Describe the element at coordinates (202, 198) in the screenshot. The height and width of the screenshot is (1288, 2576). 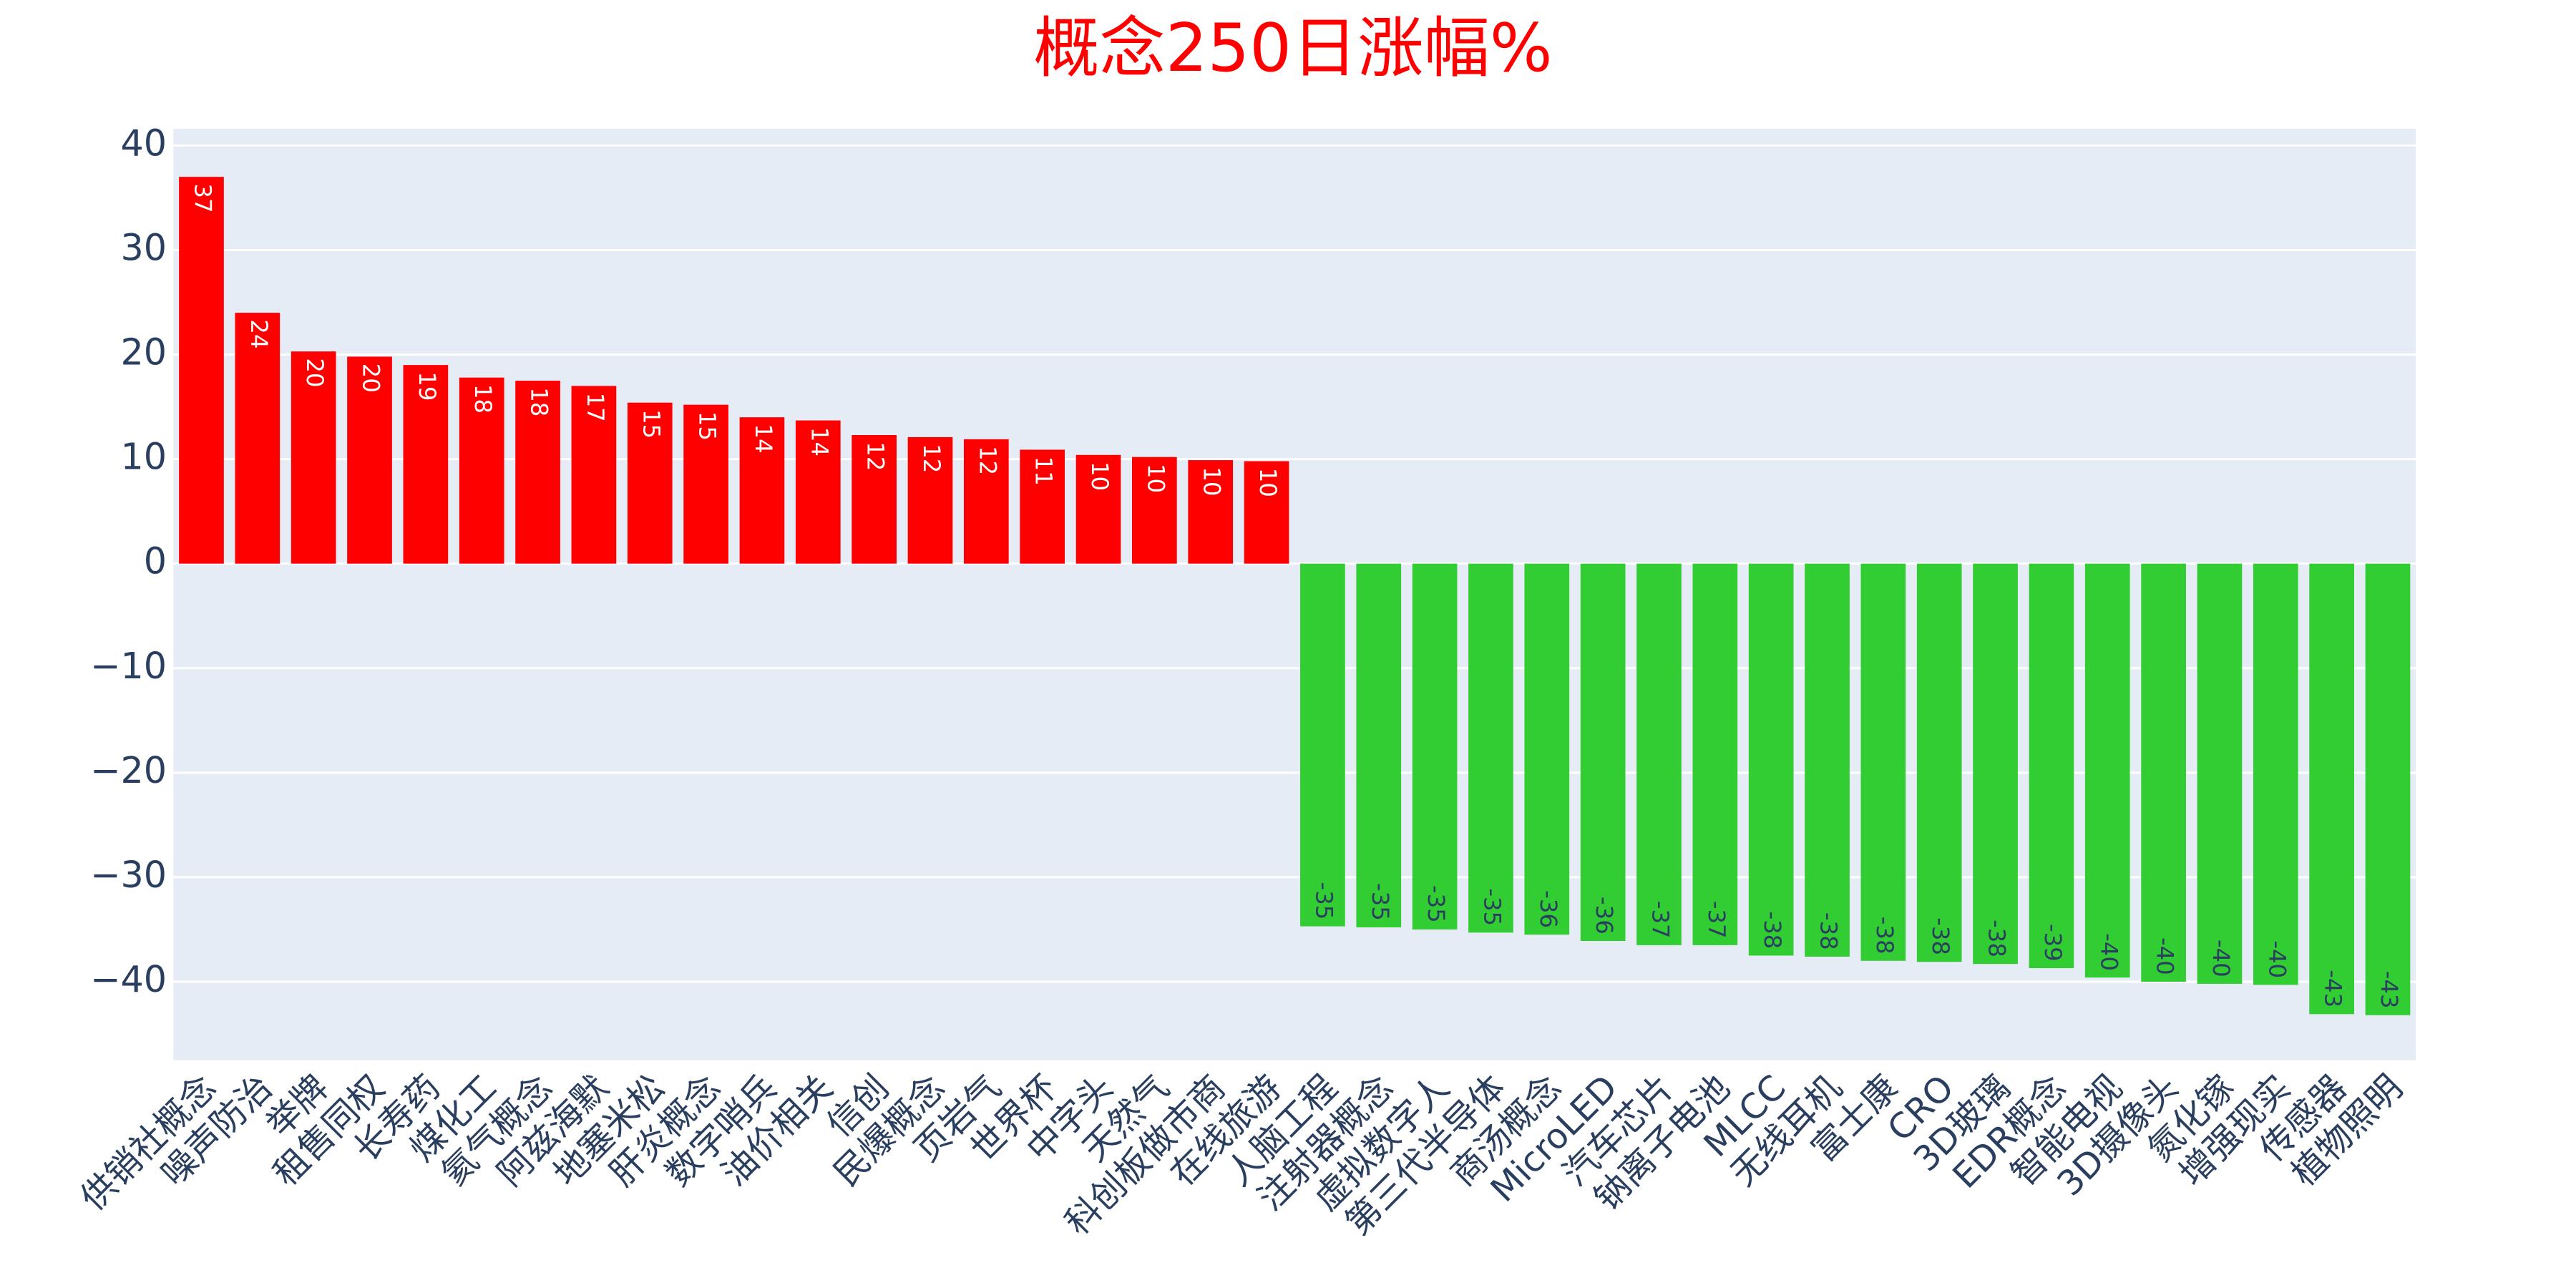
I see `data-label: 37` at that location.